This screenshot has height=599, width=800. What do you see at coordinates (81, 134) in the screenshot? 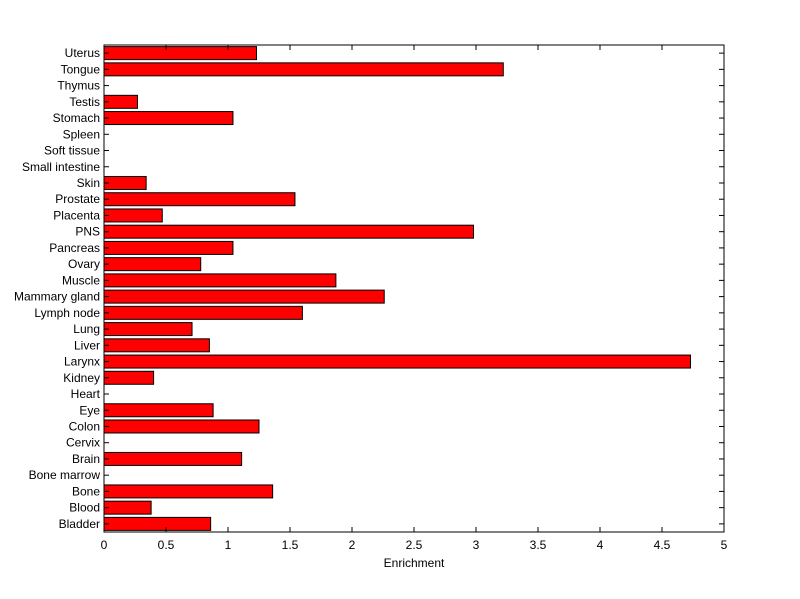
I see `y-tick-label: Spleen` at bounding box center [81, 134].